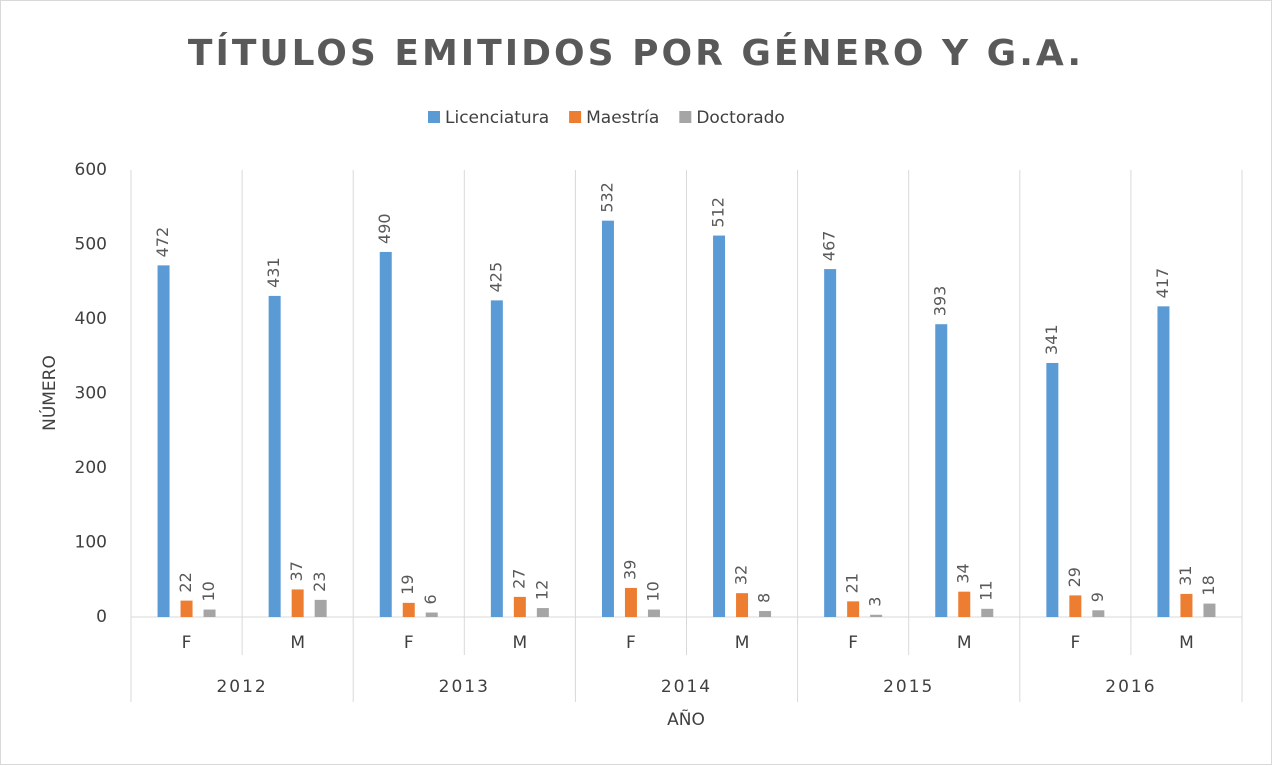 This screenshot has height=766, width=1273. What do you see at coordinates (91, 319) in the screenshot?
I see `y-tick-label: 400` at bounding box center [91, 319].